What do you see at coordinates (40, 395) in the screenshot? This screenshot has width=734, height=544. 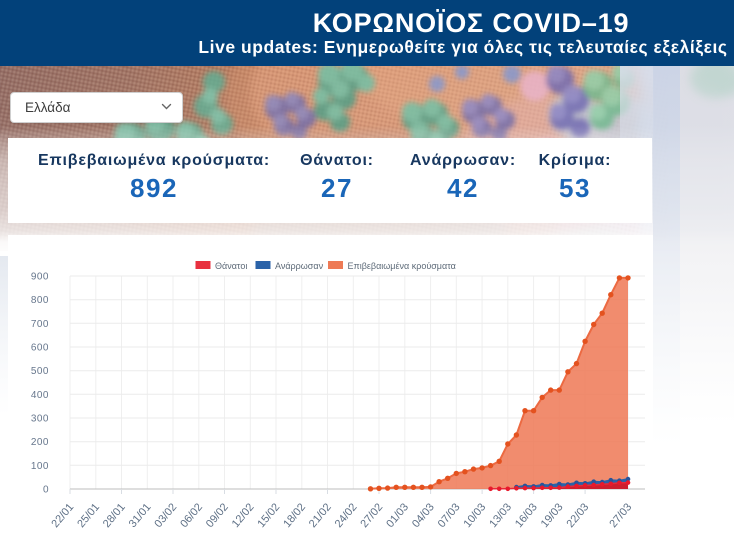 I see `svg-text: 400` at bounding box center [40, 395].